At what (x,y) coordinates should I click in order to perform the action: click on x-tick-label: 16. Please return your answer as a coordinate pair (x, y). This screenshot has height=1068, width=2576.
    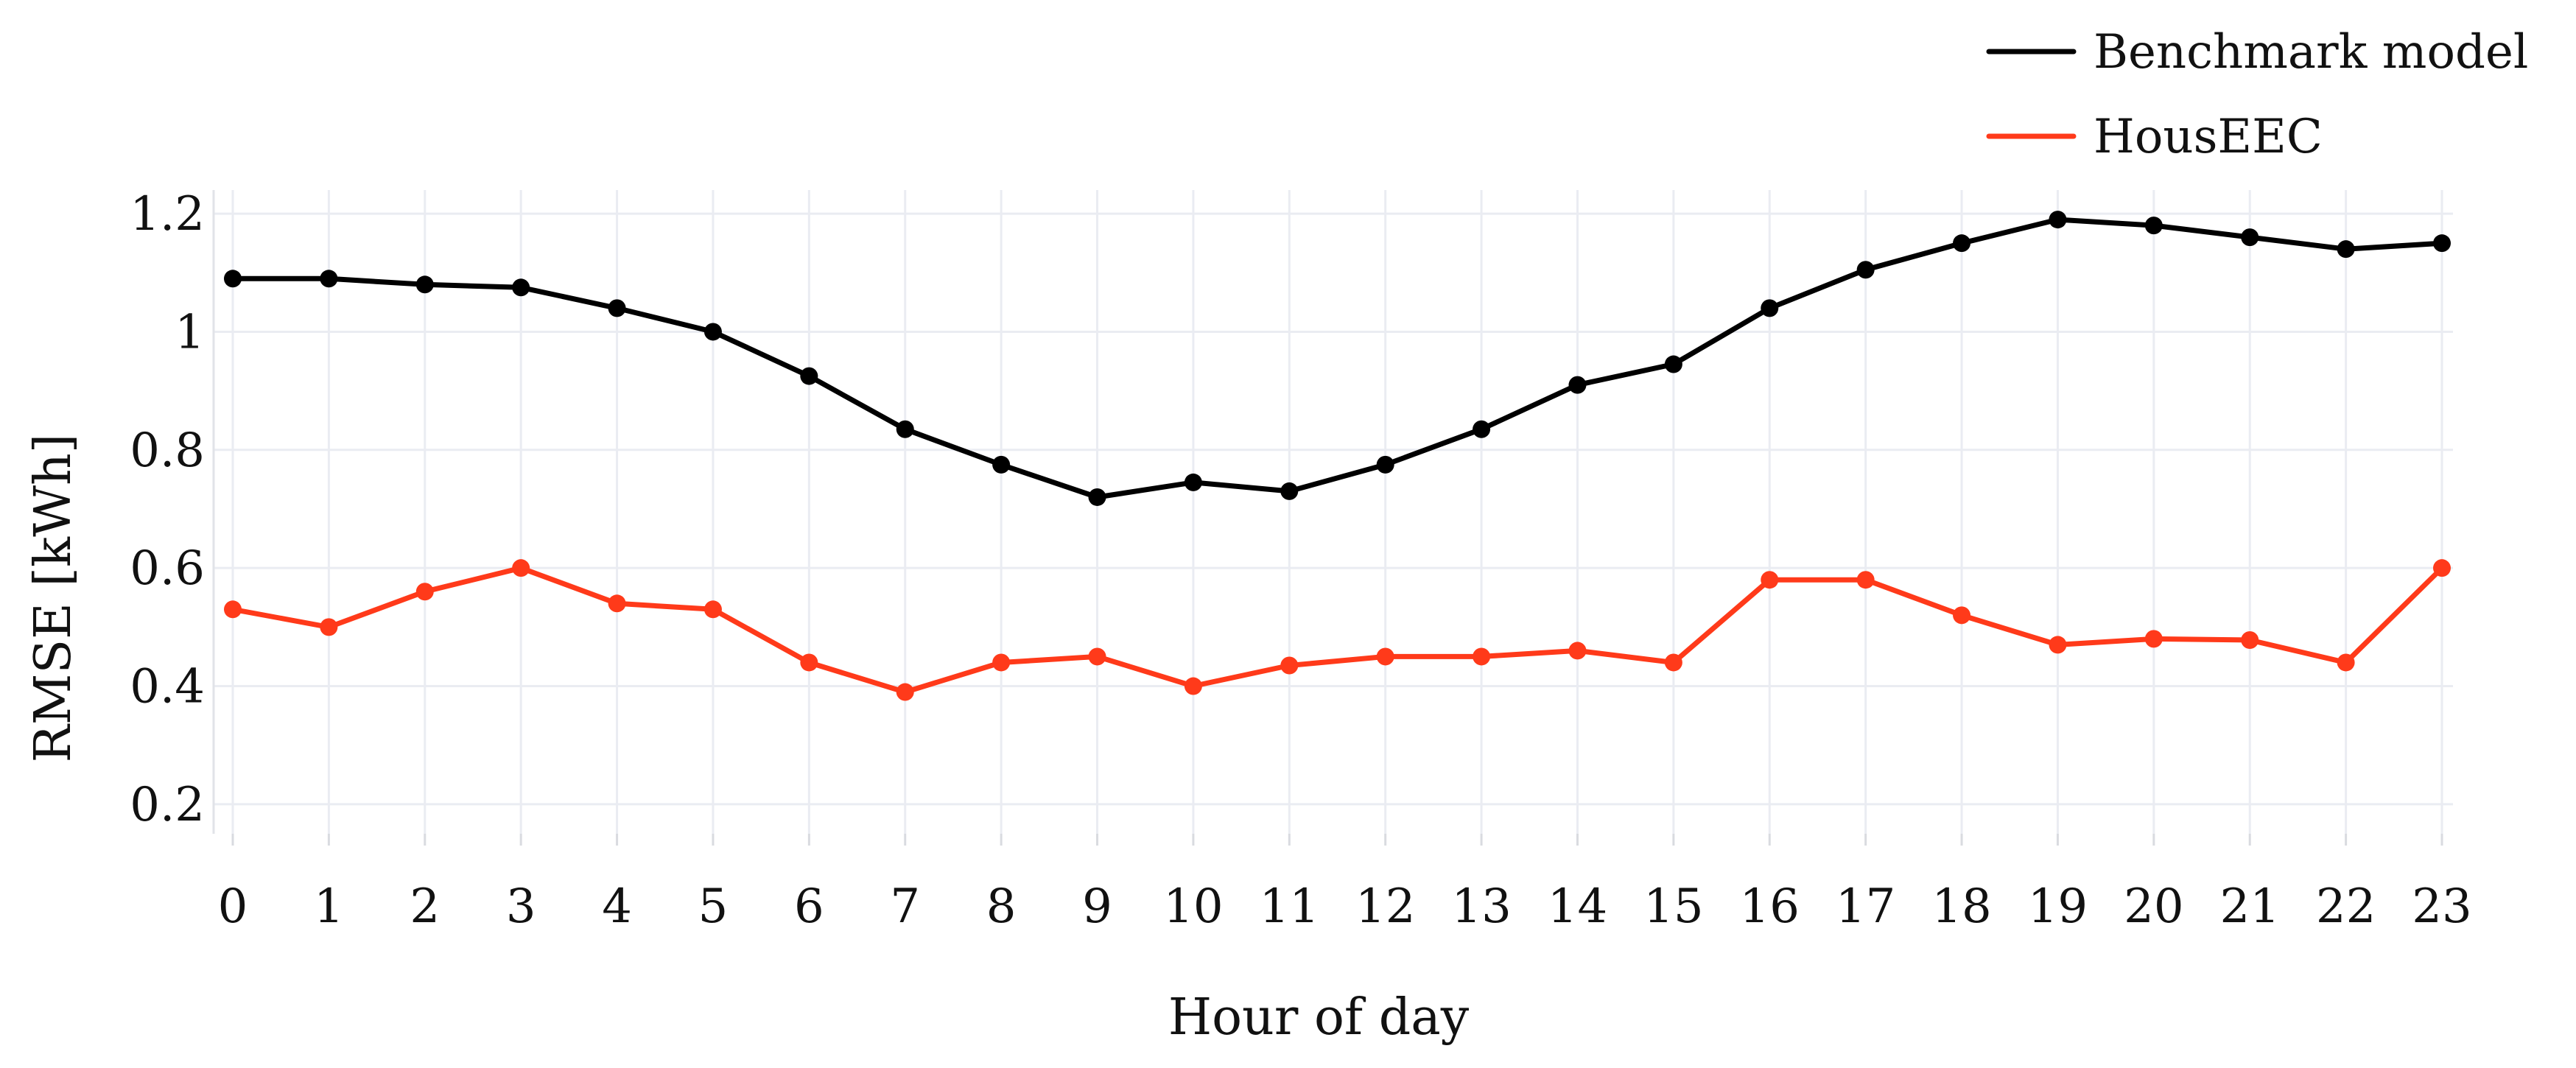
    Looking at the image, I should click on (1770, 906).